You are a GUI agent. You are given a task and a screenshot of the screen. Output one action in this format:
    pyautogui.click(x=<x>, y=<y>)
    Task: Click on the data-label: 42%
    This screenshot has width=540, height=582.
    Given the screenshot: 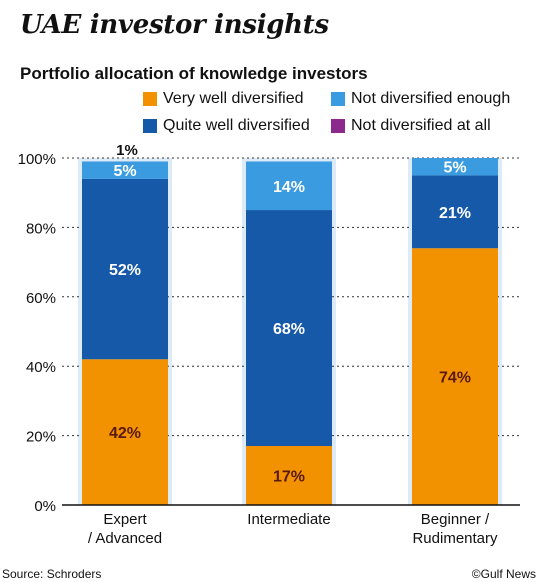 What is the action you would take?
    pyautogui.click(x=125, y=433)
    